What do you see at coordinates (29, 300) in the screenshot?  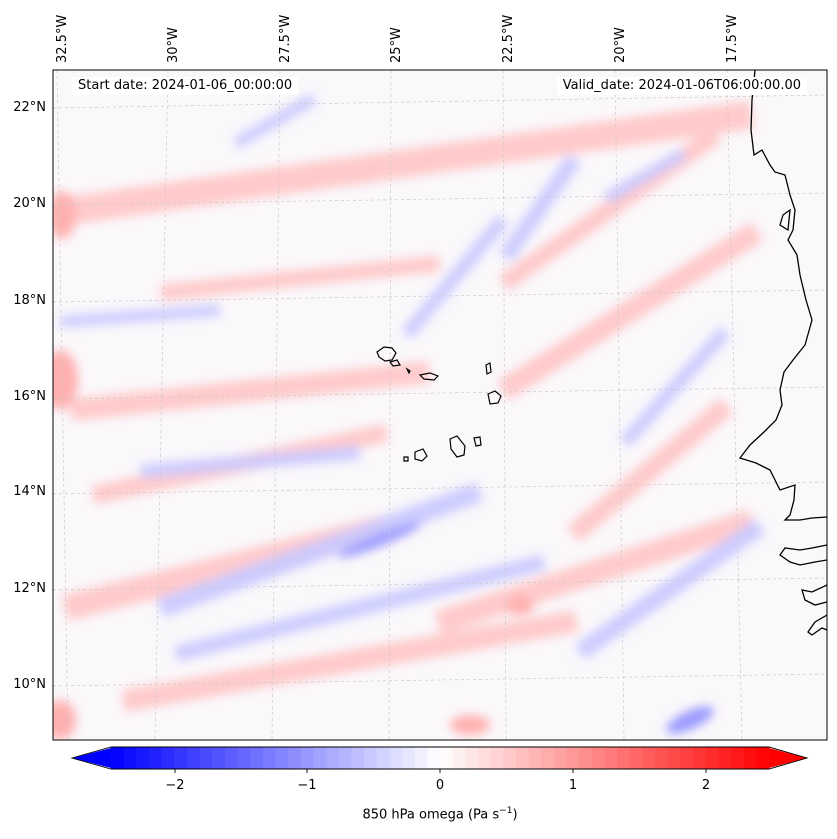 I see `lat-label: 18°N` at bounding box center [29, 300].